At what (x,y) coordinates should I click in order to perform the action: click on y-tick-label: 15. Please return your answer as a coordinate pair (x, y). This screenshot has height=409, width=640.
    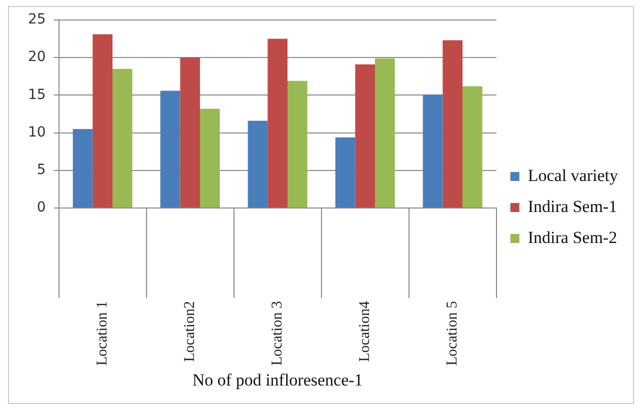
    Looking at the image, I should click on (37, 94).